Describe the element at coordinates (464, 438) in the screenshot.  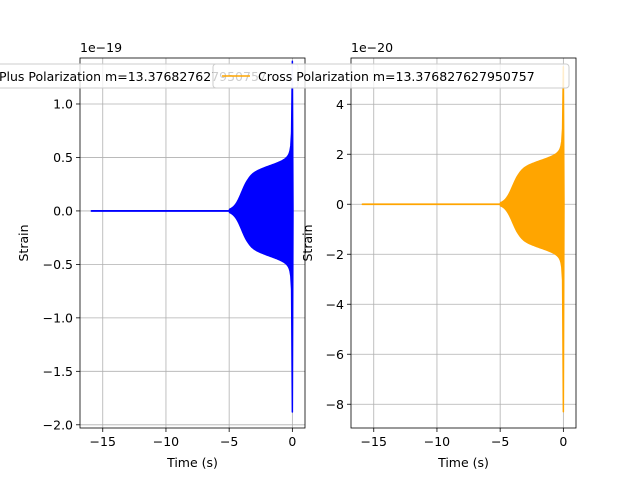
I see `cross-x-ticks: −15 −10 −5 0` at that location.